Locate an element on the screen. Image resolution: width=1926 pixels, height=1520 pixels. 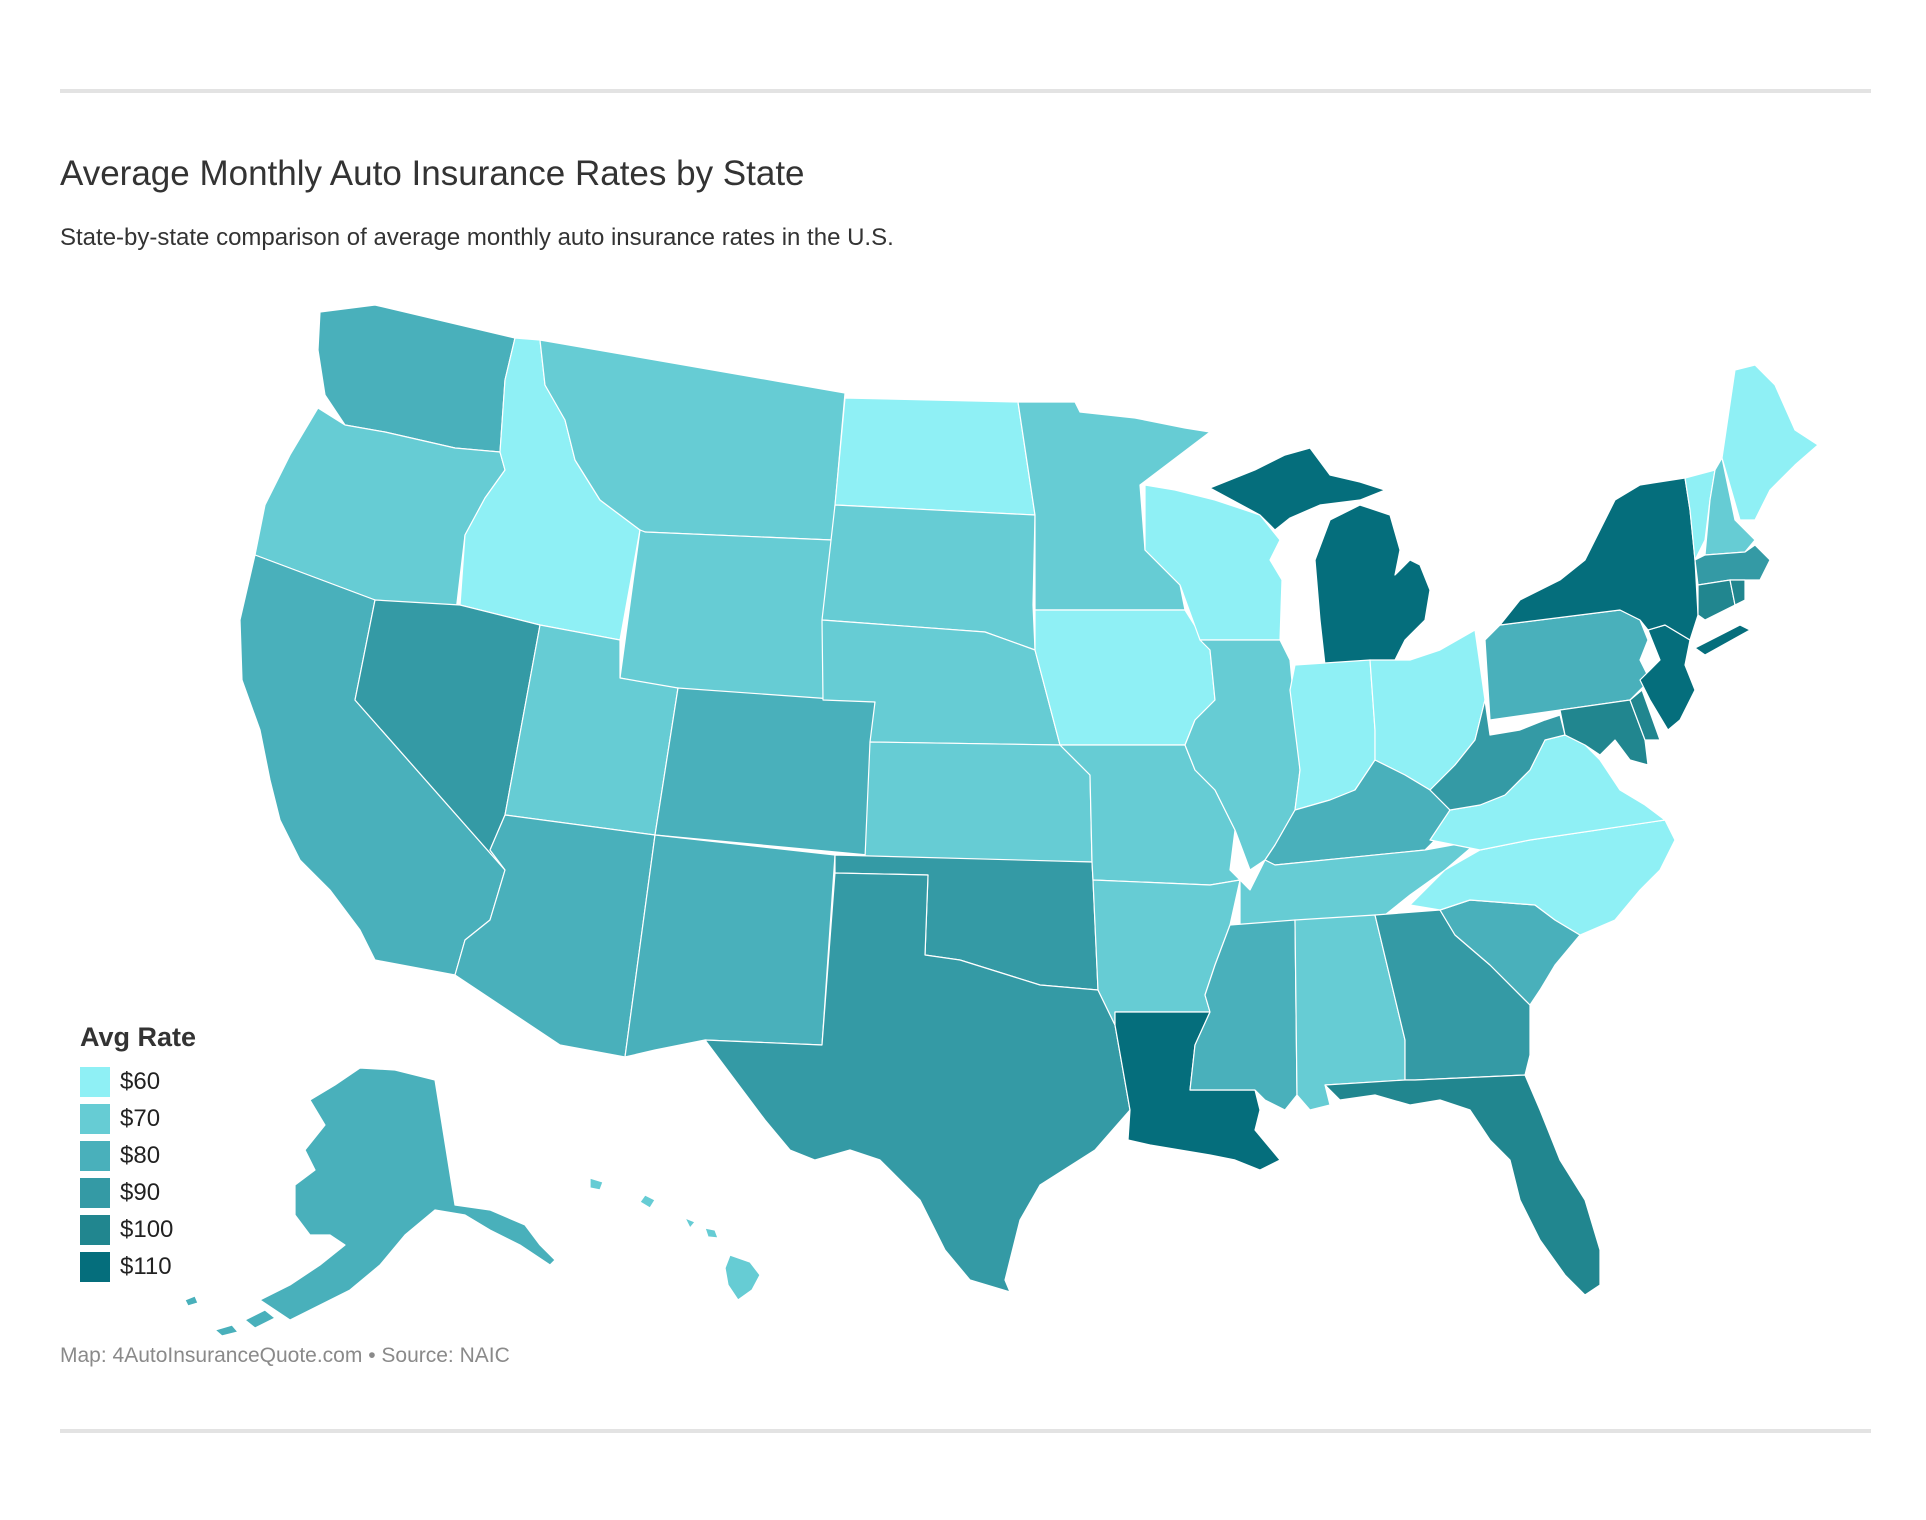
legend-label: $80 is located at coordinates (140, 1155).